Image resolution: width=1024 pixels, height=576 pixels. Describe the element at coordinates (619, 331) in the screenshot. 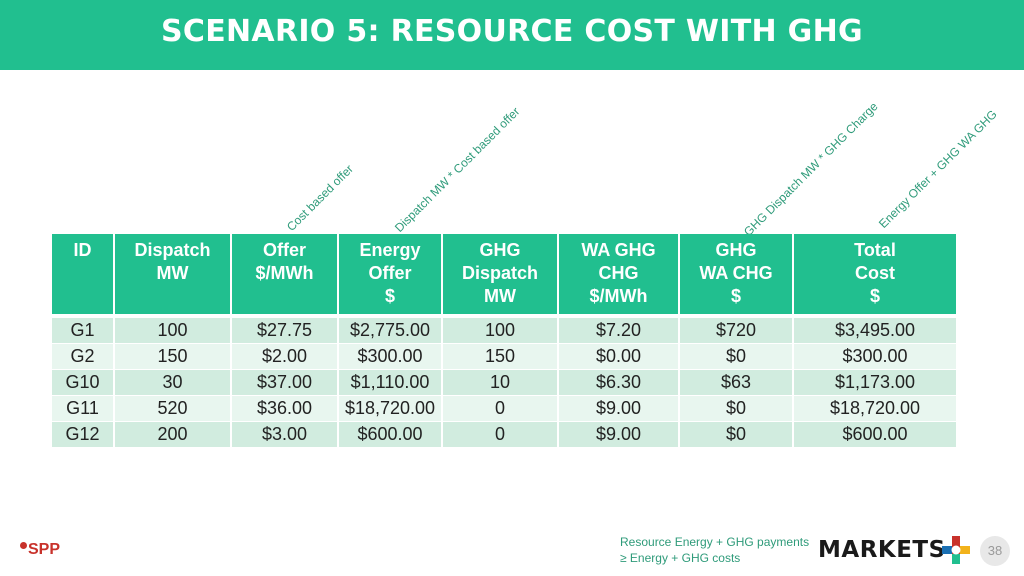

I see `table-cell: $7.20` at that location.